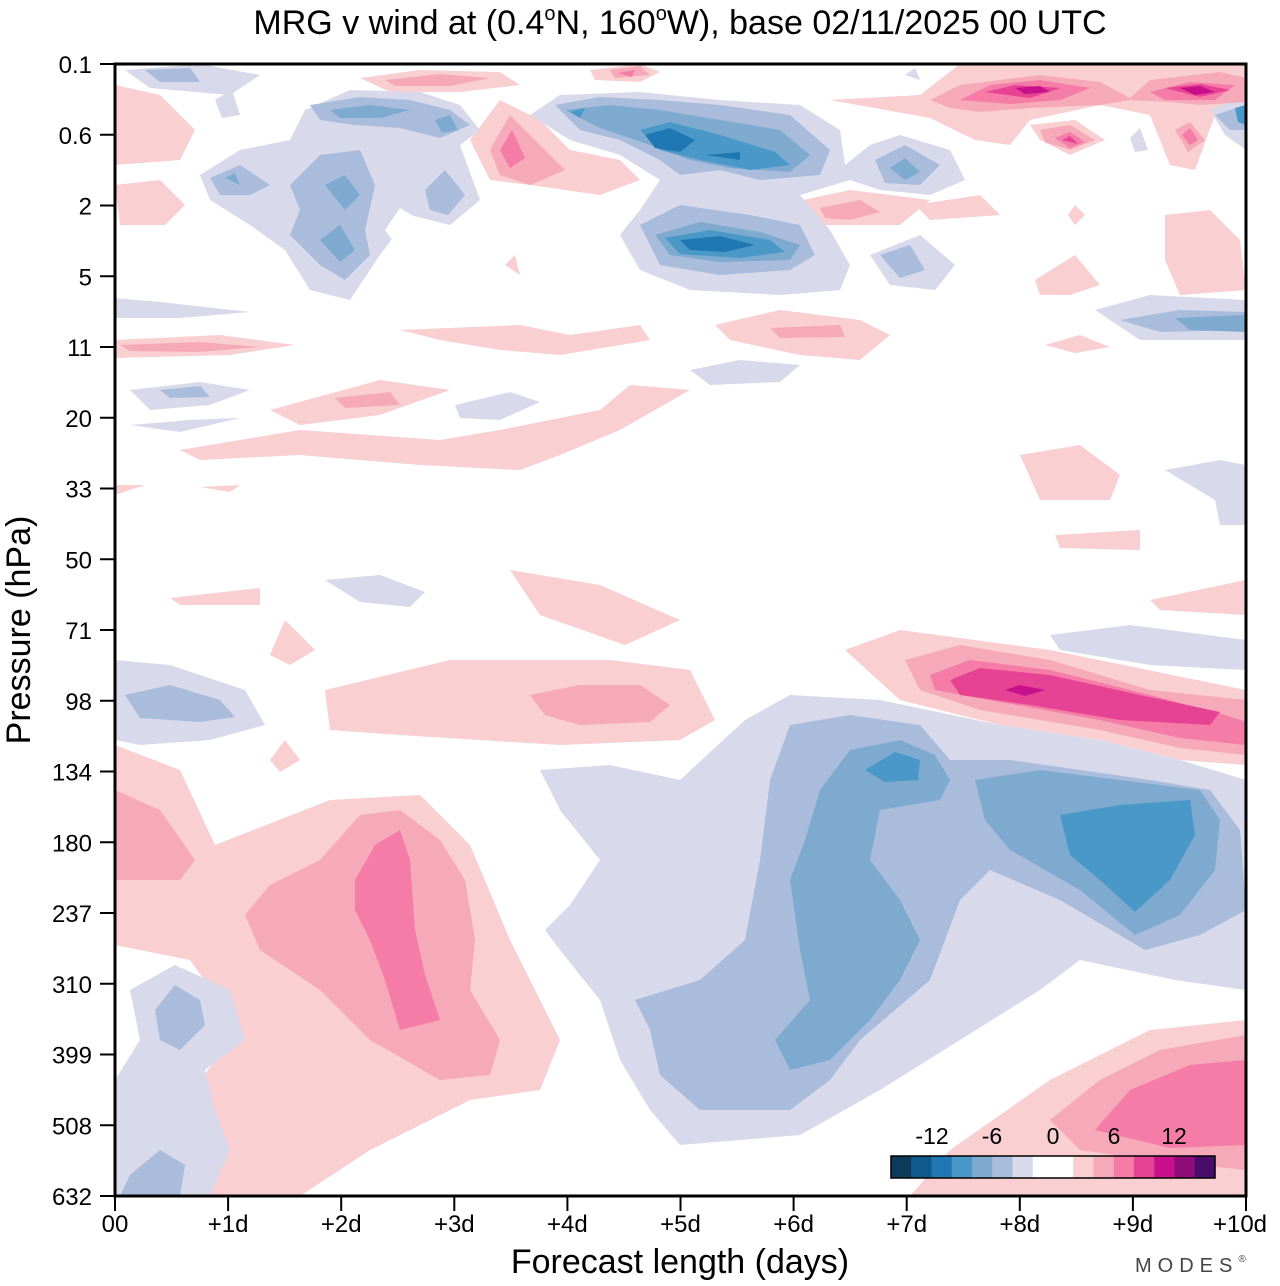 The image size is (1280, 1286). Describe the element at coordinates (78, 702) in the screenshot. I see `y-tick-label-9: 98` at that location.